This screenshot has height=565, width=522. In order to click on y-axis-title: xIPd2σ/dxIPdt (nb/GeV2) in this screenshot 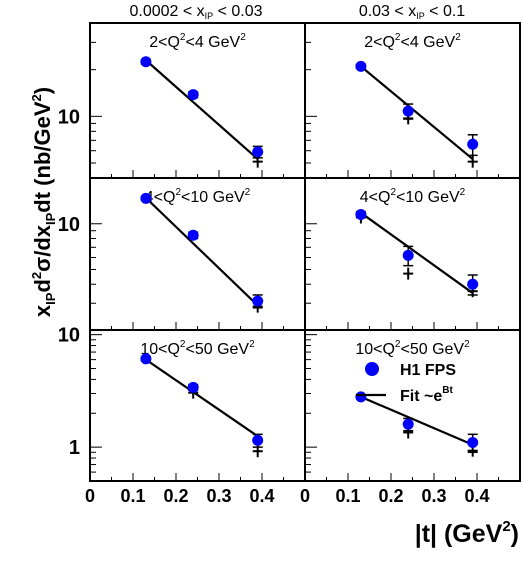, I will do `click(43, 202)`.